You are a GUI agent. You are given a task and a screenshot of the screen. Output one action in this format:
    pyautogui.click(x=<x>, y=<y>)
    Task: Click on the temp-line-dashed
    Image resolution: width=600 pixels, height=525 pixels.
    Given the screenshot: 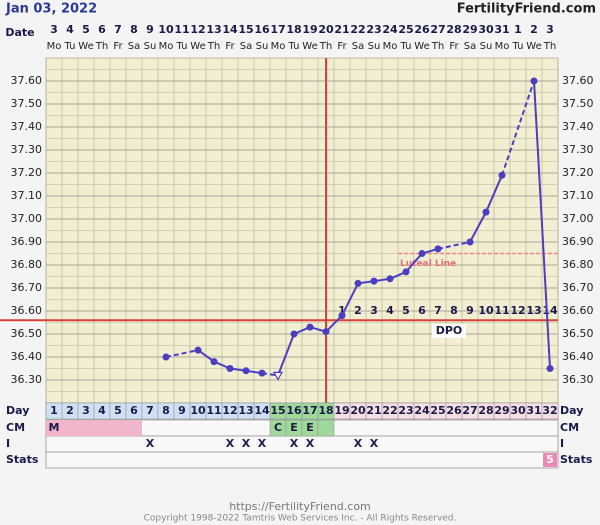 What is the action you would take?
    pyautogui.click(x=182, y=353)
    